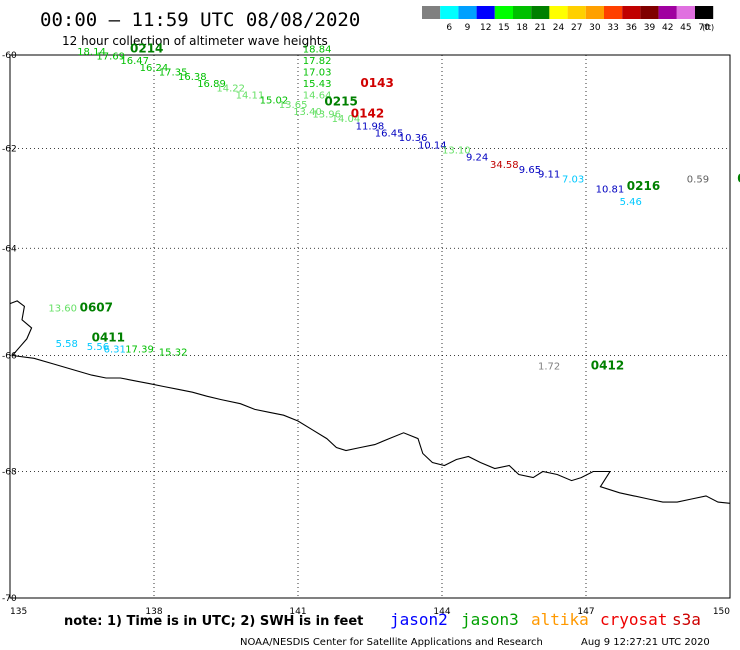 This screenshot has width=740, height=650. What do you see at coordinates (607, 366) in the screenshot?
I see `pass-time-label: 0412` at bounding box center [607, 366].